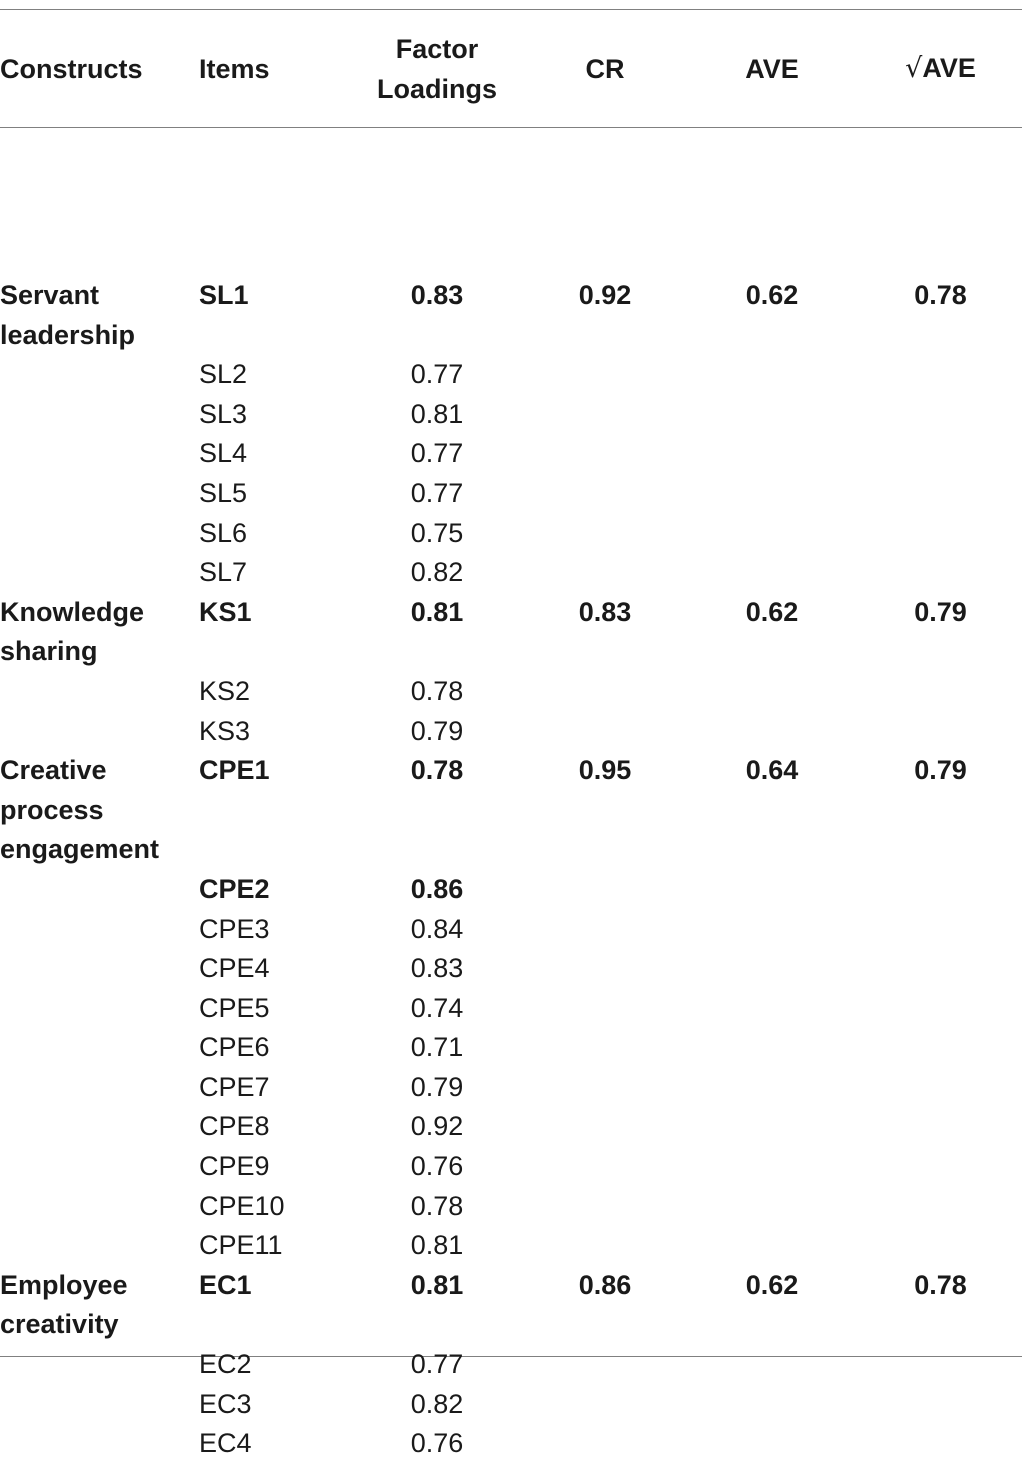  I want to click on item-code: CPE8, so click(234, 1126).